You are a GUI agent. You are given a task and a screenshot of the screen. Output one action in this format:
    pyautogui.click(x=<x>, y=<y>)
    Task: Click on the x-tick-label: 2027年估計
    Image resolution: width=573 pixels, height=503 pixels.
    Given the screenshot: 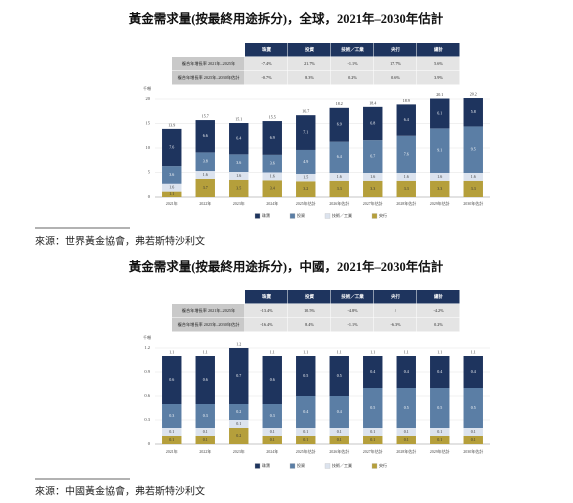 What is the action you would take?
    pyautogui.click(x=373, y=203)
    